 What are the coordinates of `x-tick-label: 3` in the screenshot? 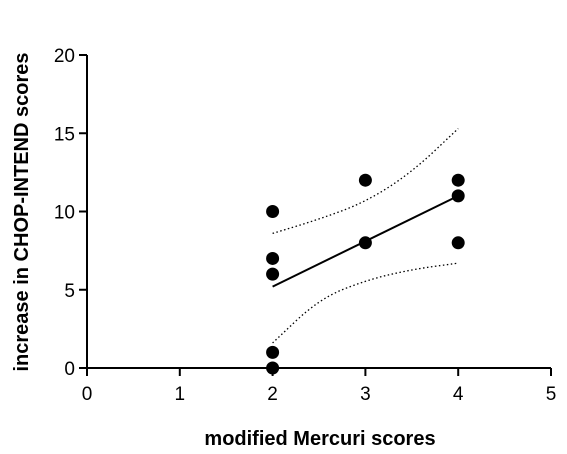 It's located at (365, 394).